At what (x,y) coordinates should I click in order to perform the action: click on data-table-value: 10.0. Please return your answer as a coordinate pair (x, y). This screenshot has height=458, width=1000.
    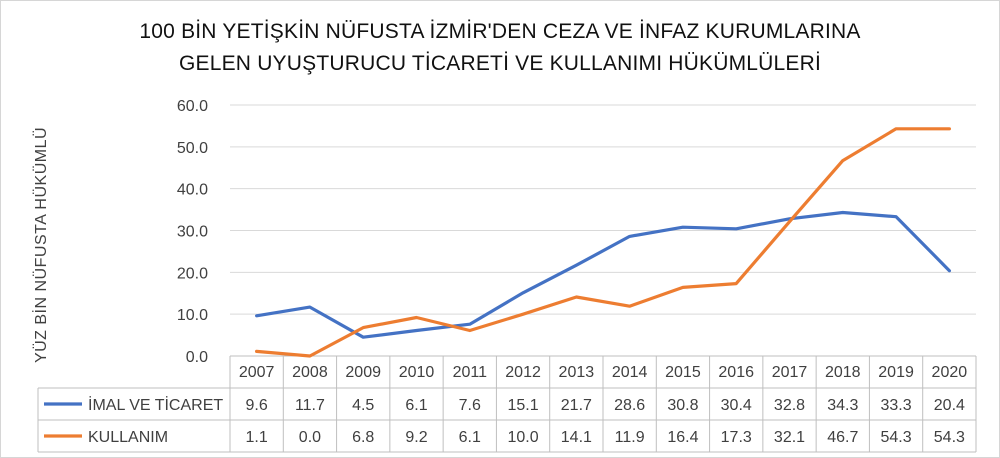
    Looking at the image, I should click on (523, 437).